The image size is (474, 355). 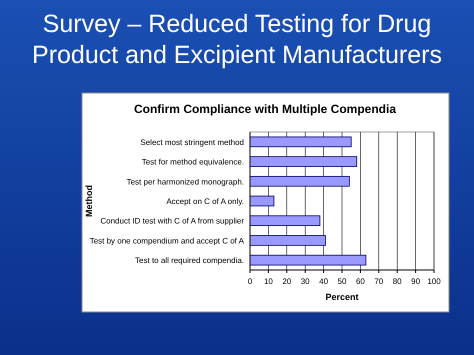 I want to click on x-tick-label: 90, so click(x=416, y=281).